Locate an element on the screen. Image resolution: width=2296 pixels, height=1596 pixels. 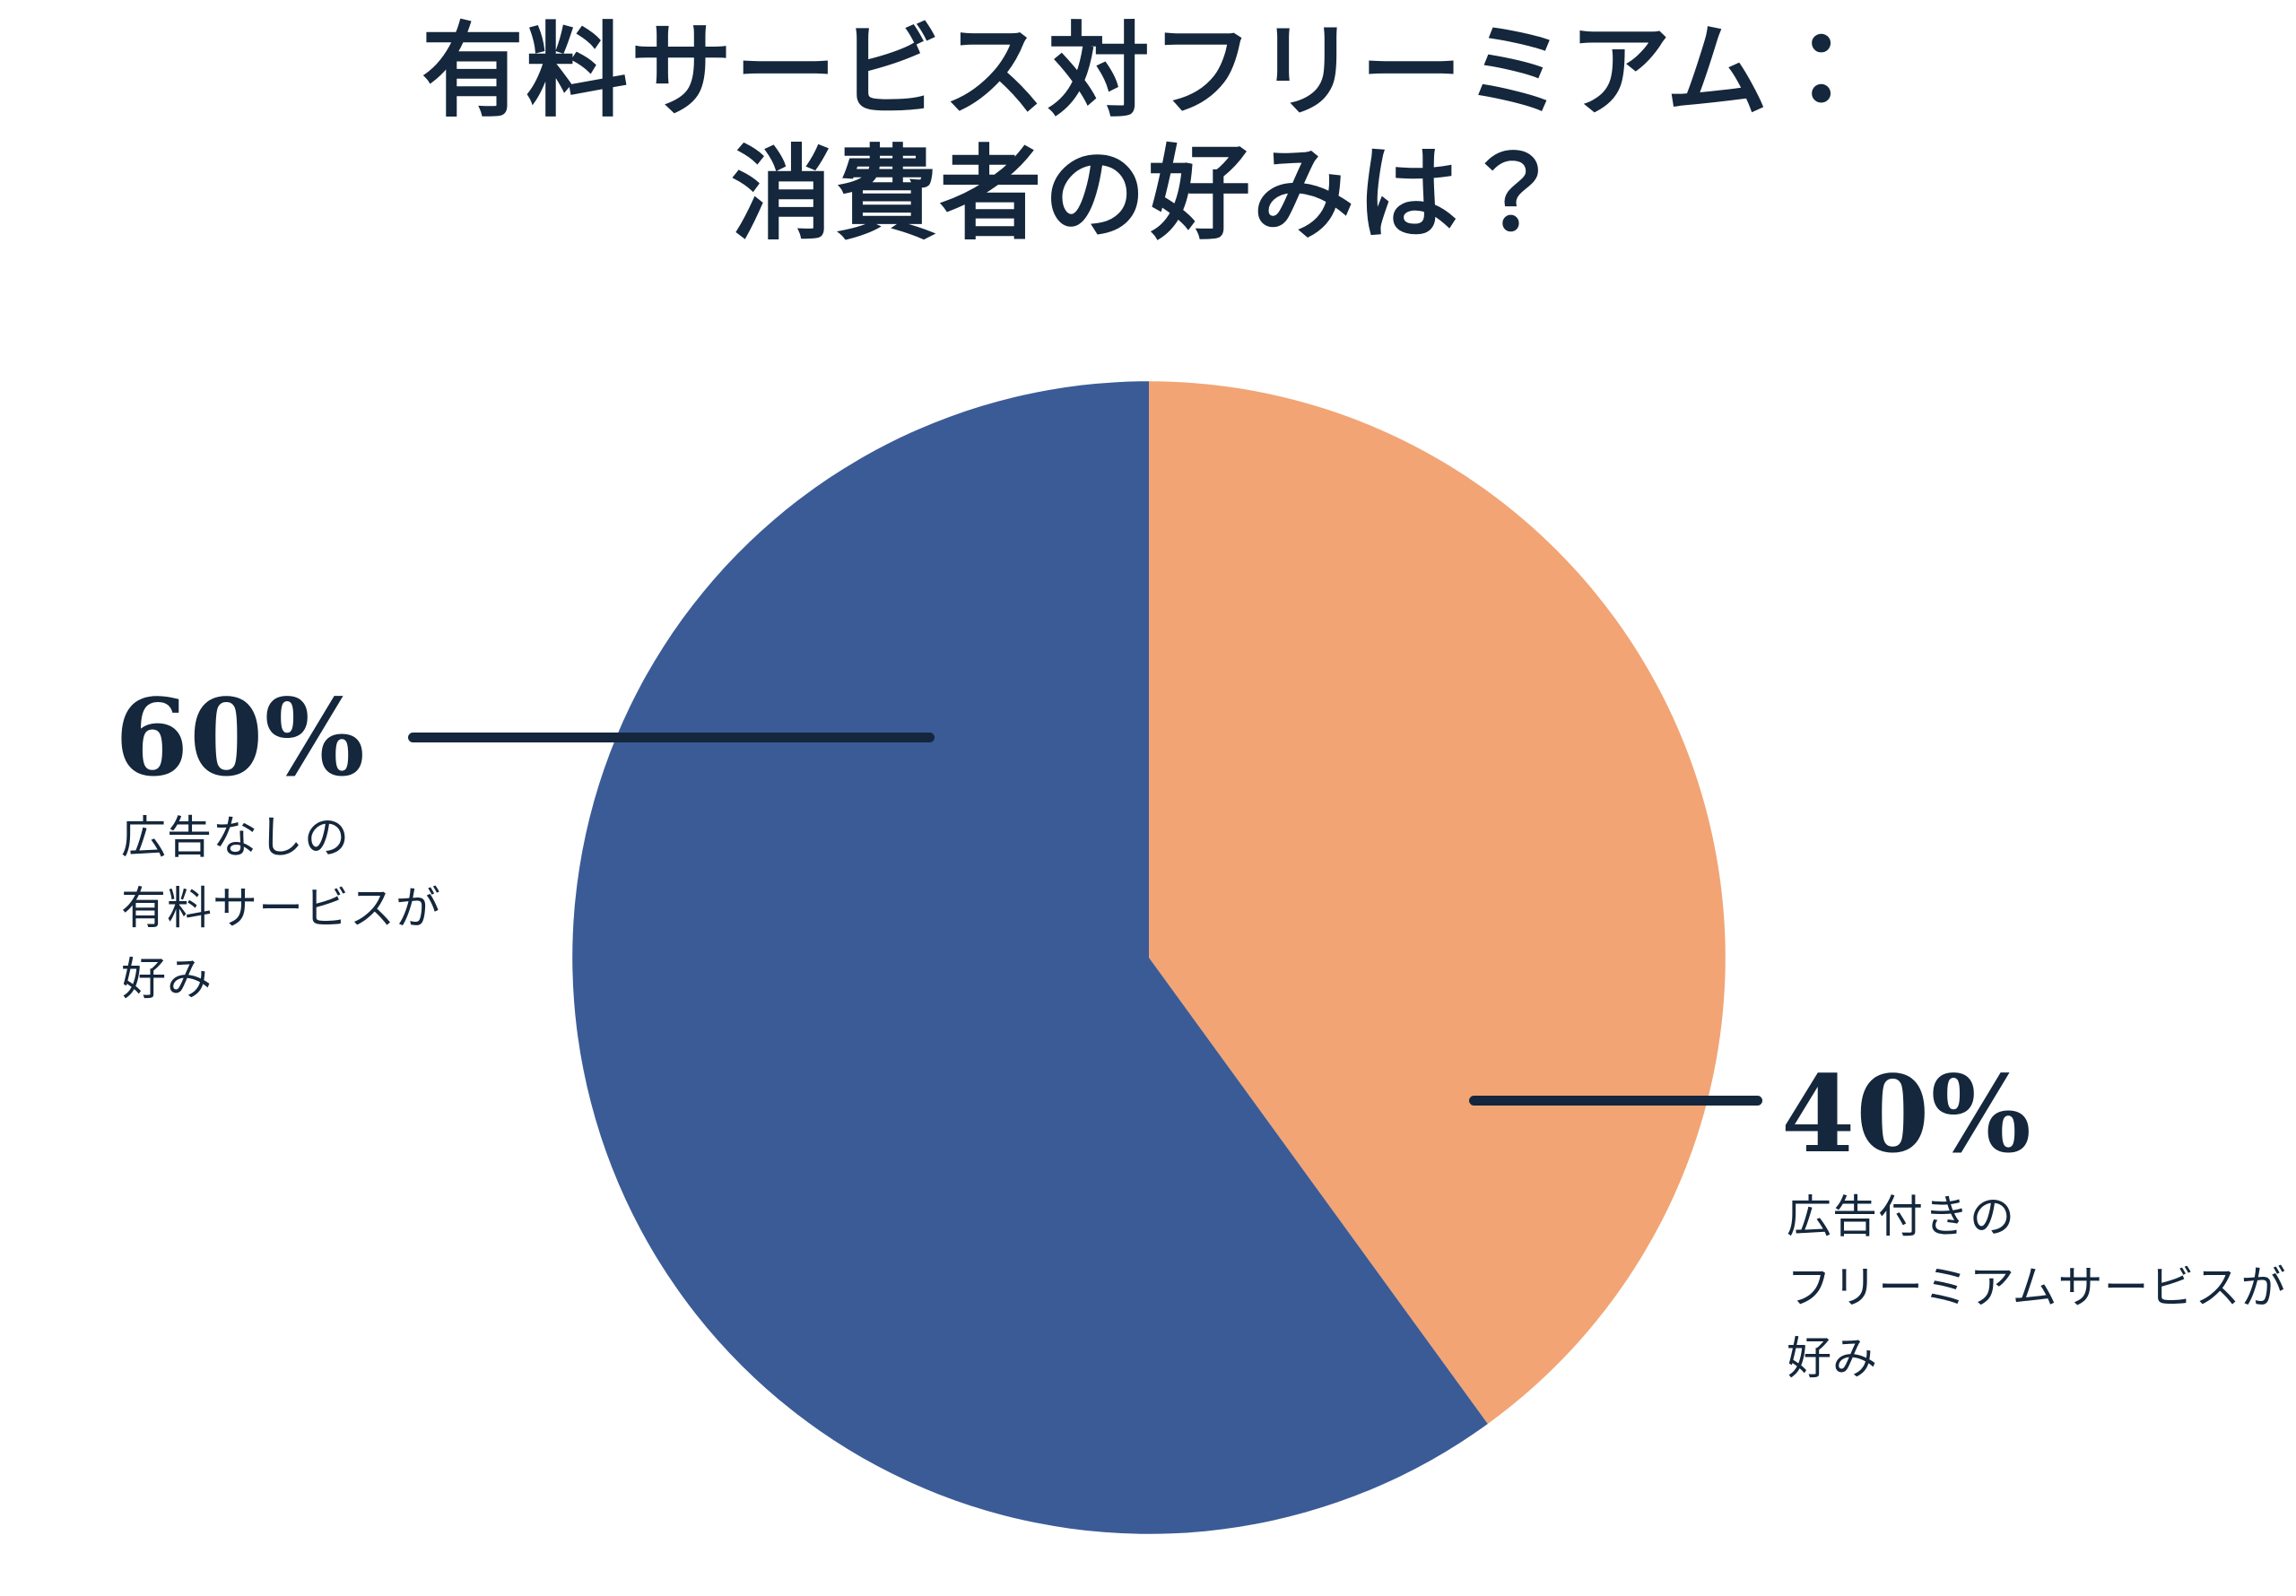
freemium-description-line: 広告付きの is located at coordinates (1901, 1217).